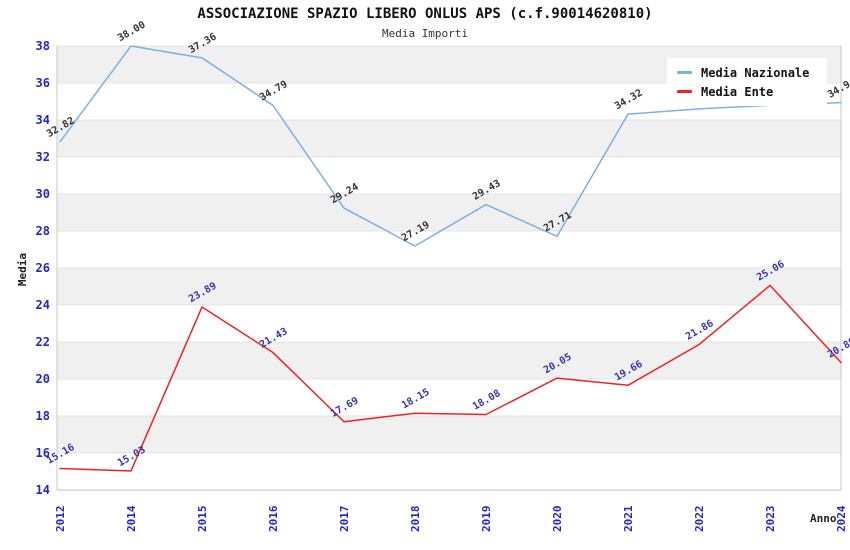  I want to click on svg-text: 2017, so click(344, 519).